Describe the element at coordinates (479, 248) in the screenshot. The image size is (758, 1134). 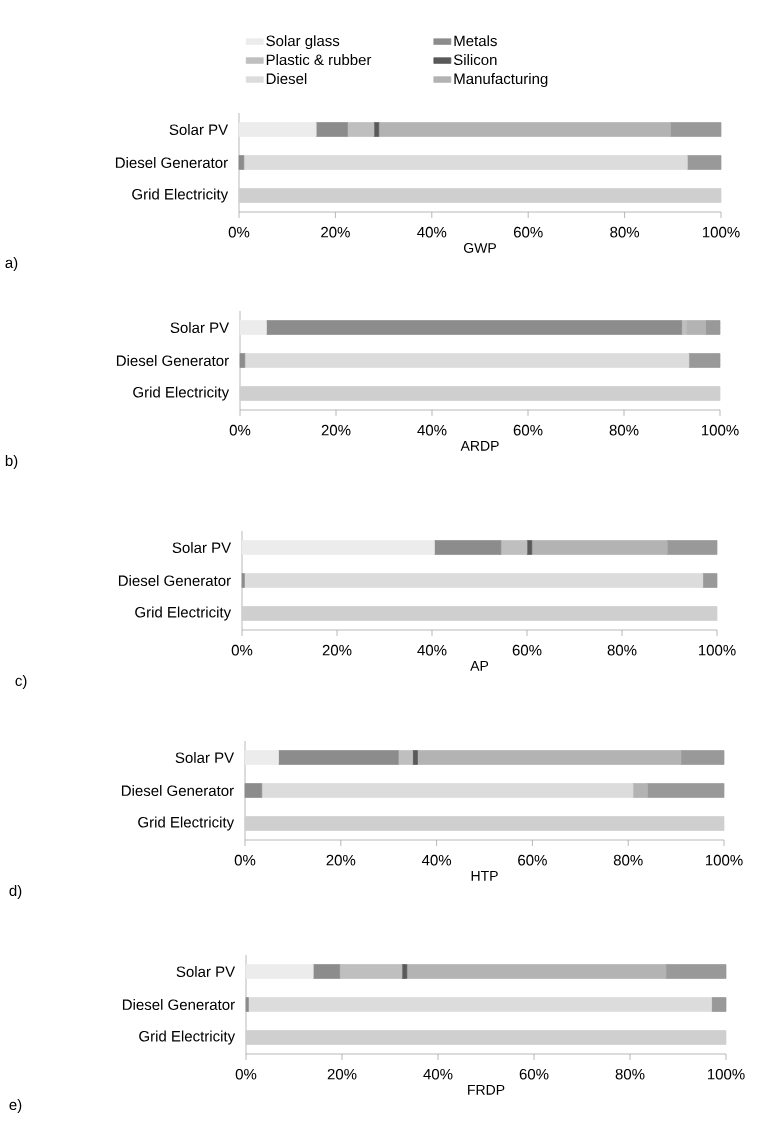
I see `x-axis-title: GWP` at that location.